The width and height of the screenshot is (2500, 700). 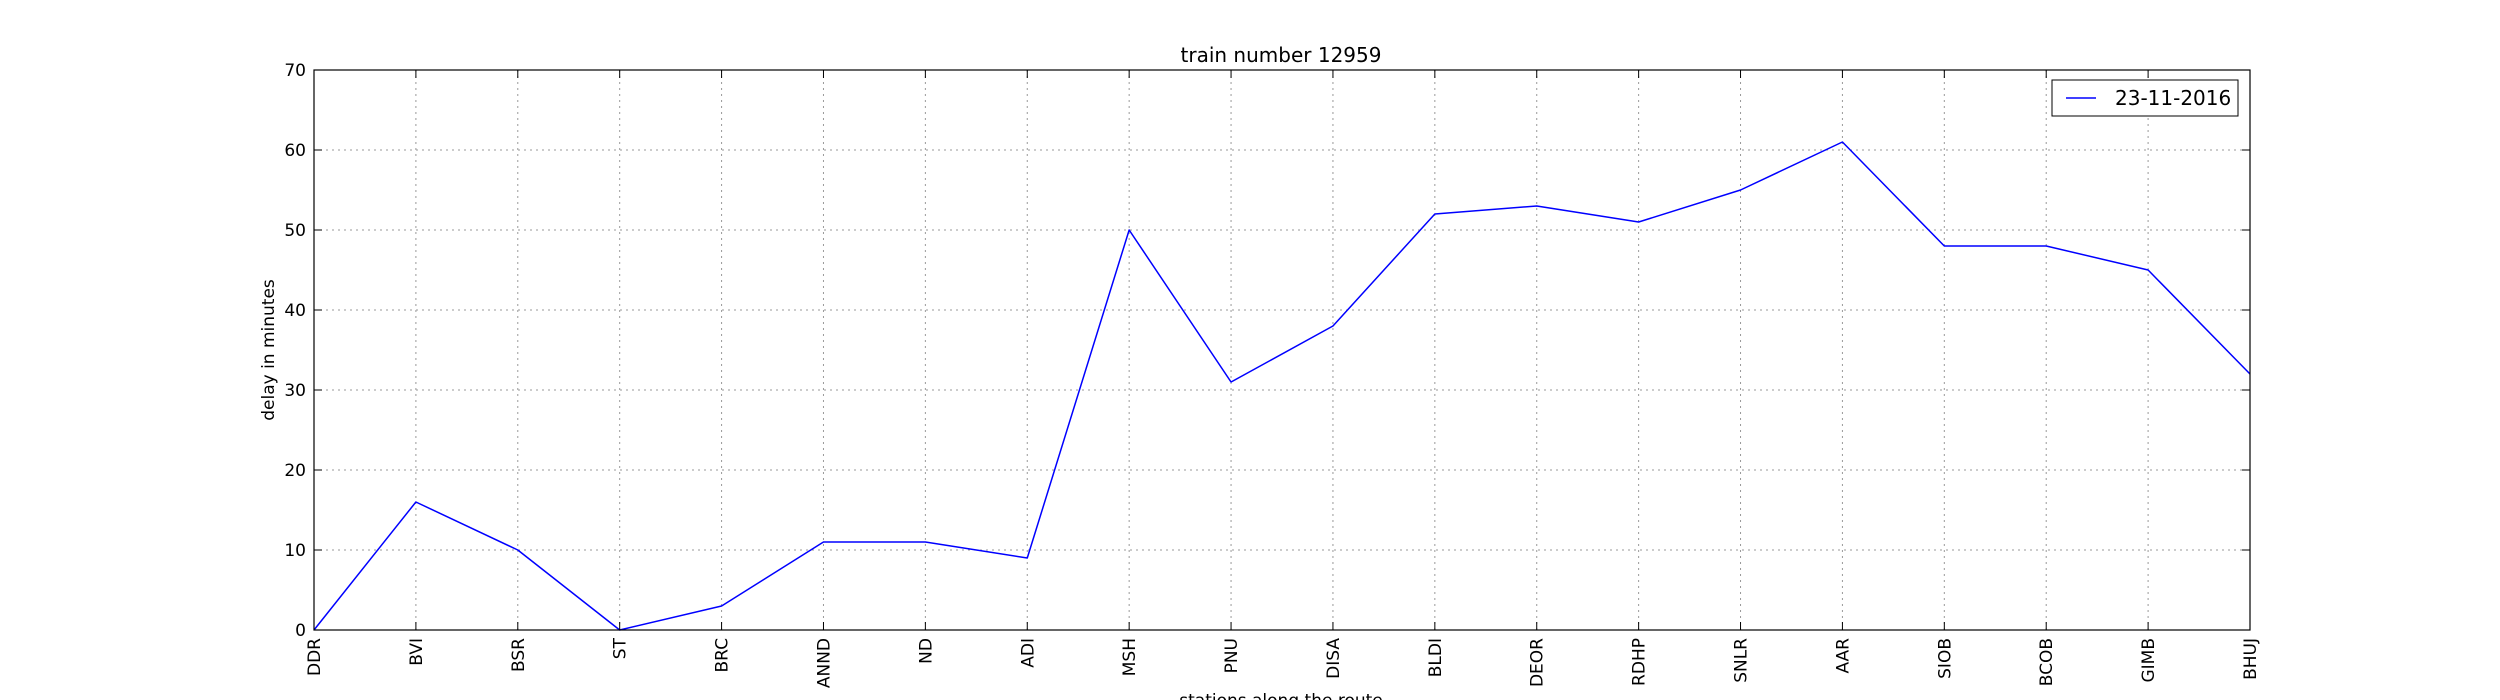 What do you see at coordinates (295, 231) in the screenshot?
I see `y-tick-label: 50` at bounding box center [295, 231].